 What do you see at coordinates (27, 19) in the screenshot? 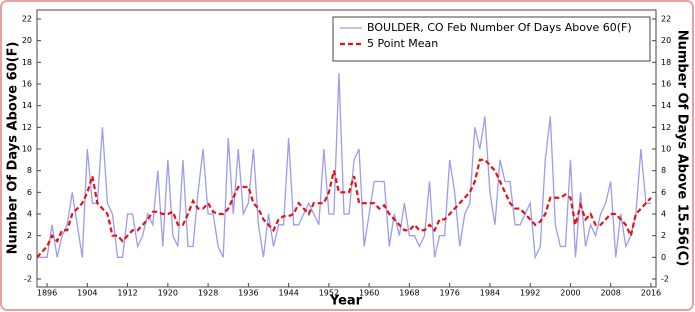
I see `y-tick-label: 22` at bounding box center [27, 19].